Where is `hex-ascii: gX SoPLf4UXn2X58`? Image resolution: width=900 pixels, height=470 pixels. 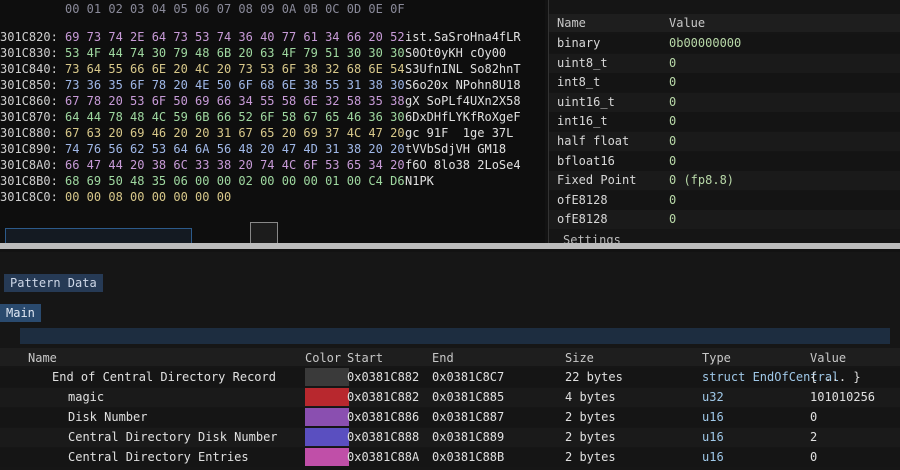
hex-ascii: gX SoPLf4UXn2X58 is located at coordinates (463, 101).